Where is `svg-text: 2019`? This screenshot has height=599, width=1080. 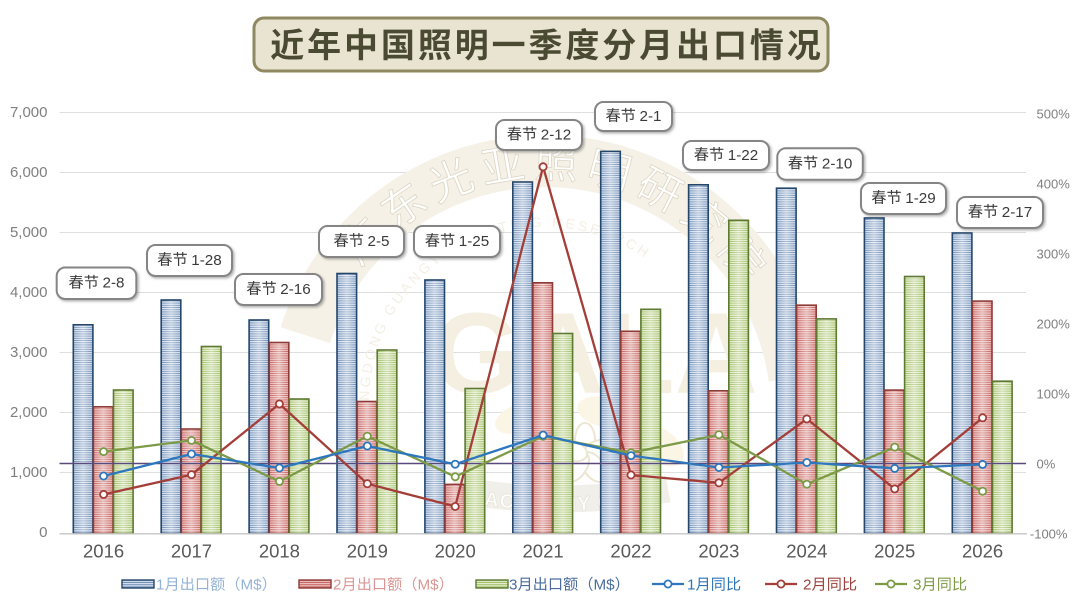 svg-text: 2019 is located at coordinates (367, 550).